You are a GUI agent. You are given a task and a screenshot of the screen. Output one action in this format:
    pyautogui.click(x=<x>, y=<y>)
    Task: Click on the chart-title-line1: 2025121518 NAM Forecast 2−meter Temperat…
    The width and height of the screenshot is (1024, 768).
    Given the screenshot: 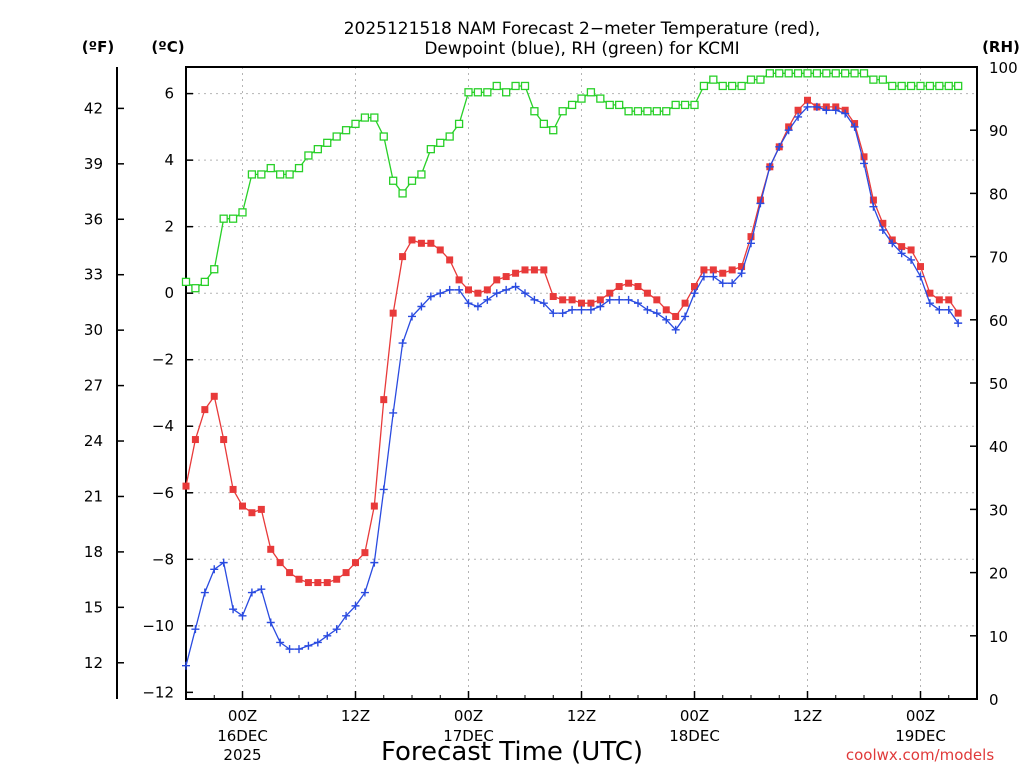 What is the action you would take?
    pyautogui.click(x=582, y=29)
    